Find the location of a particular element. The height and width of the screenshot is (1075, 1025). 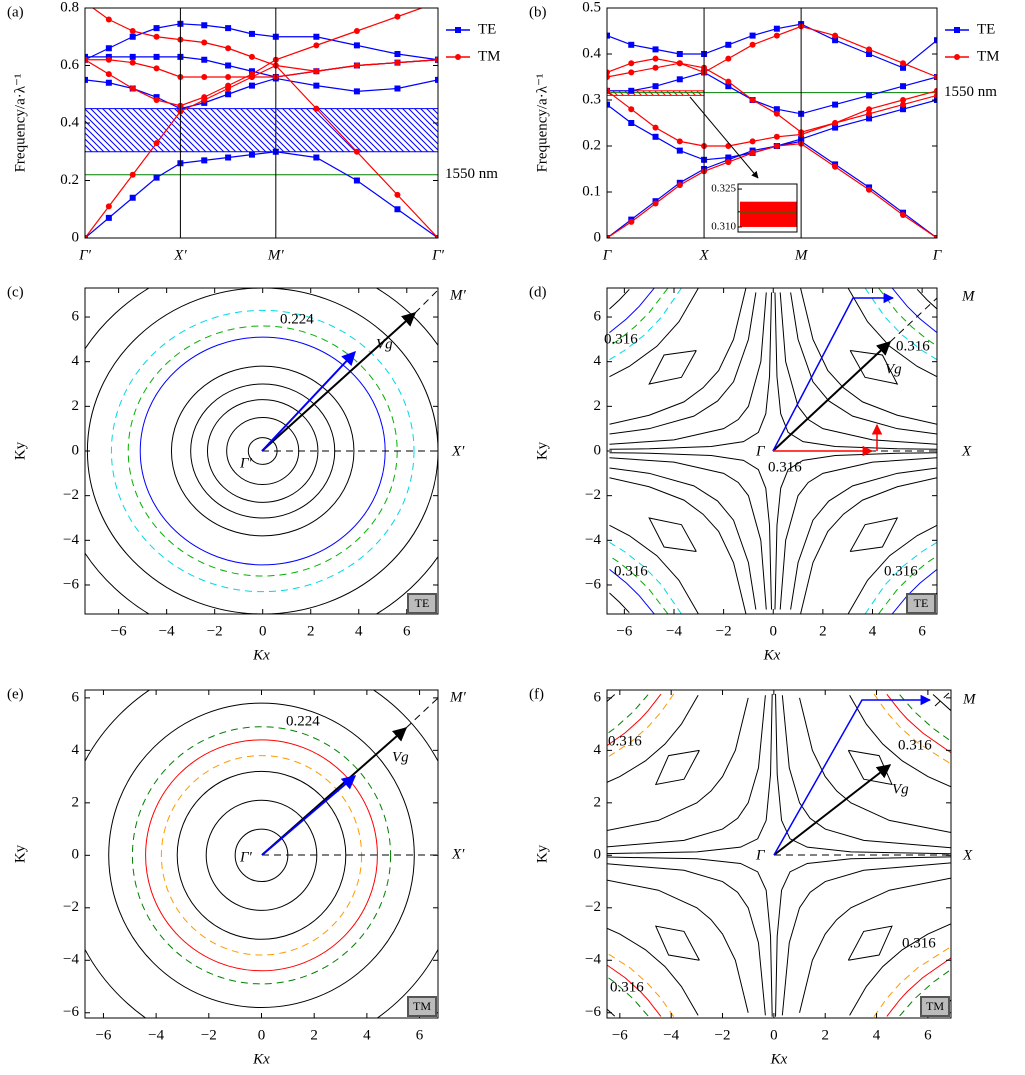

polarization-badge is located at coordinates (935, 1006).